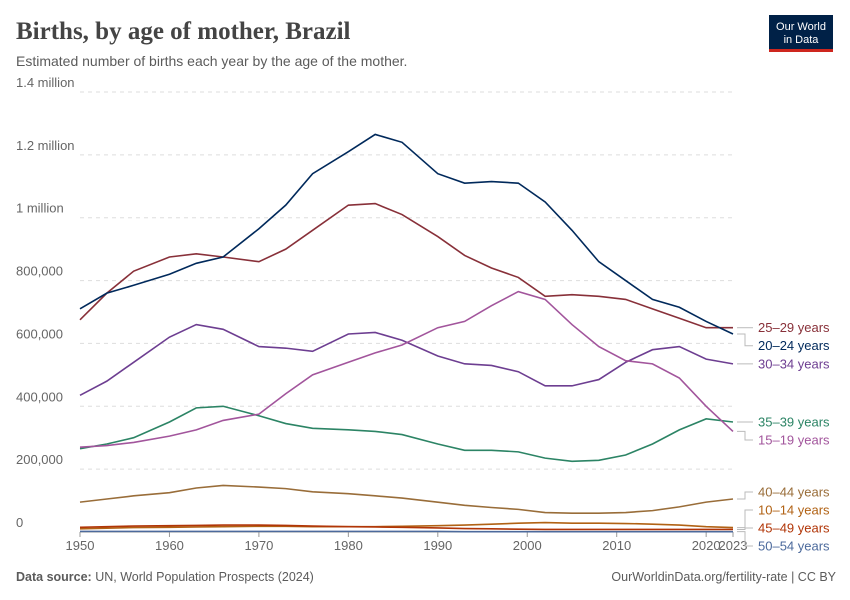  Describe the element at coordinates (616, 545) in the screenshot. I see `x-tick-label: 2010` at that location.